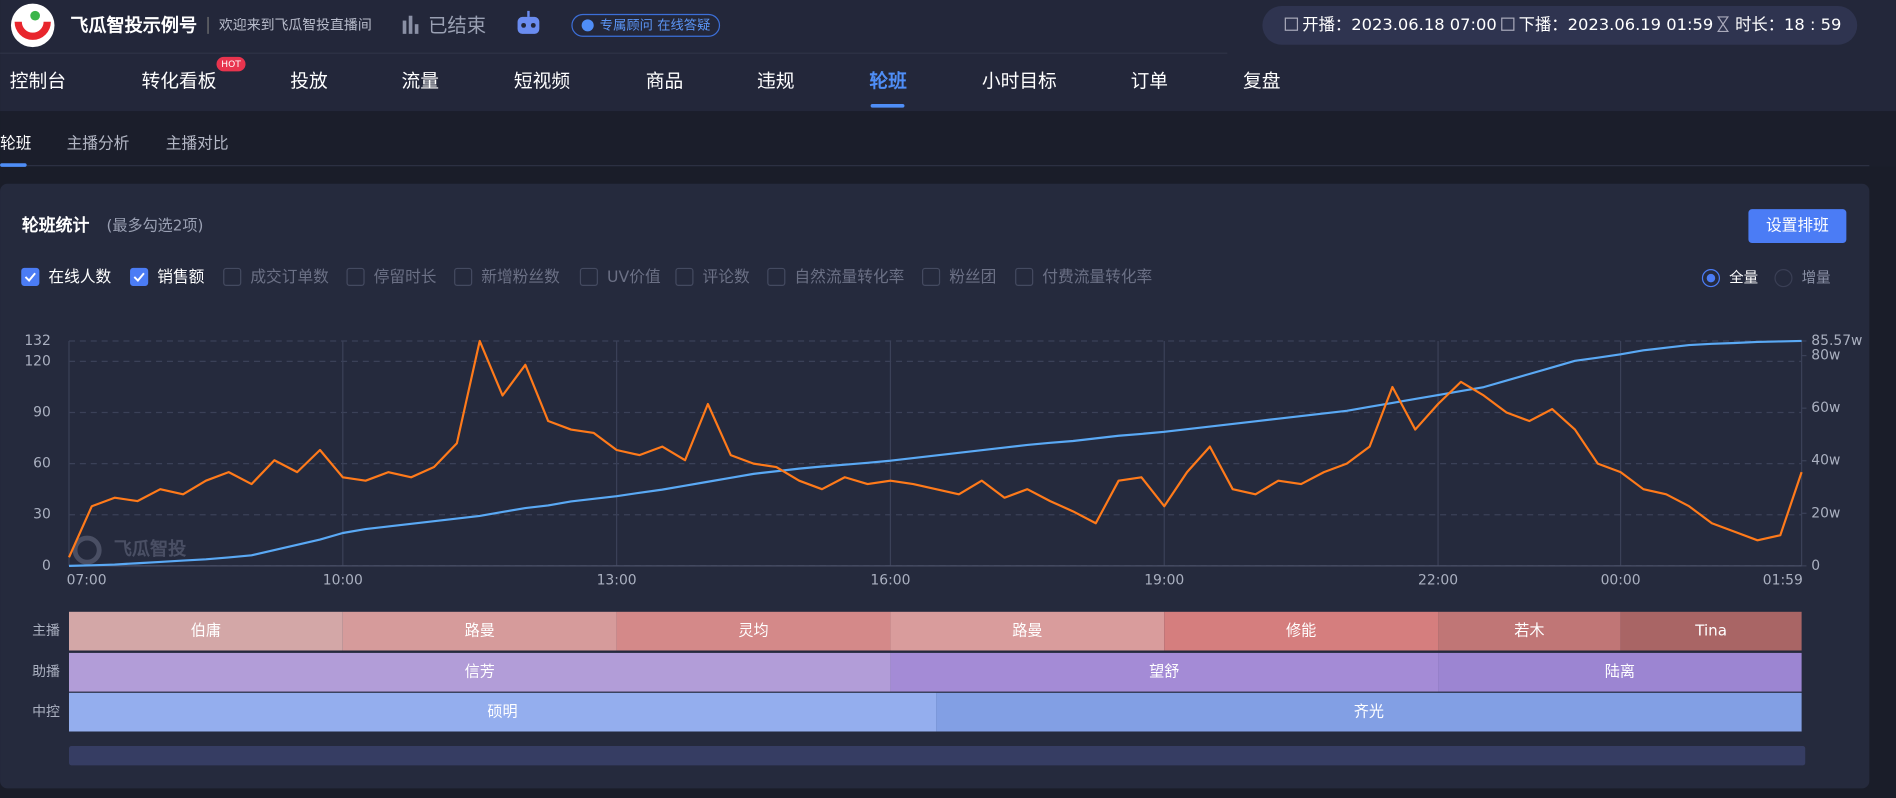  Describe the element at coordinates (46, 712) in the screenshot. I see `schedule-row-label: 中控` at that location.